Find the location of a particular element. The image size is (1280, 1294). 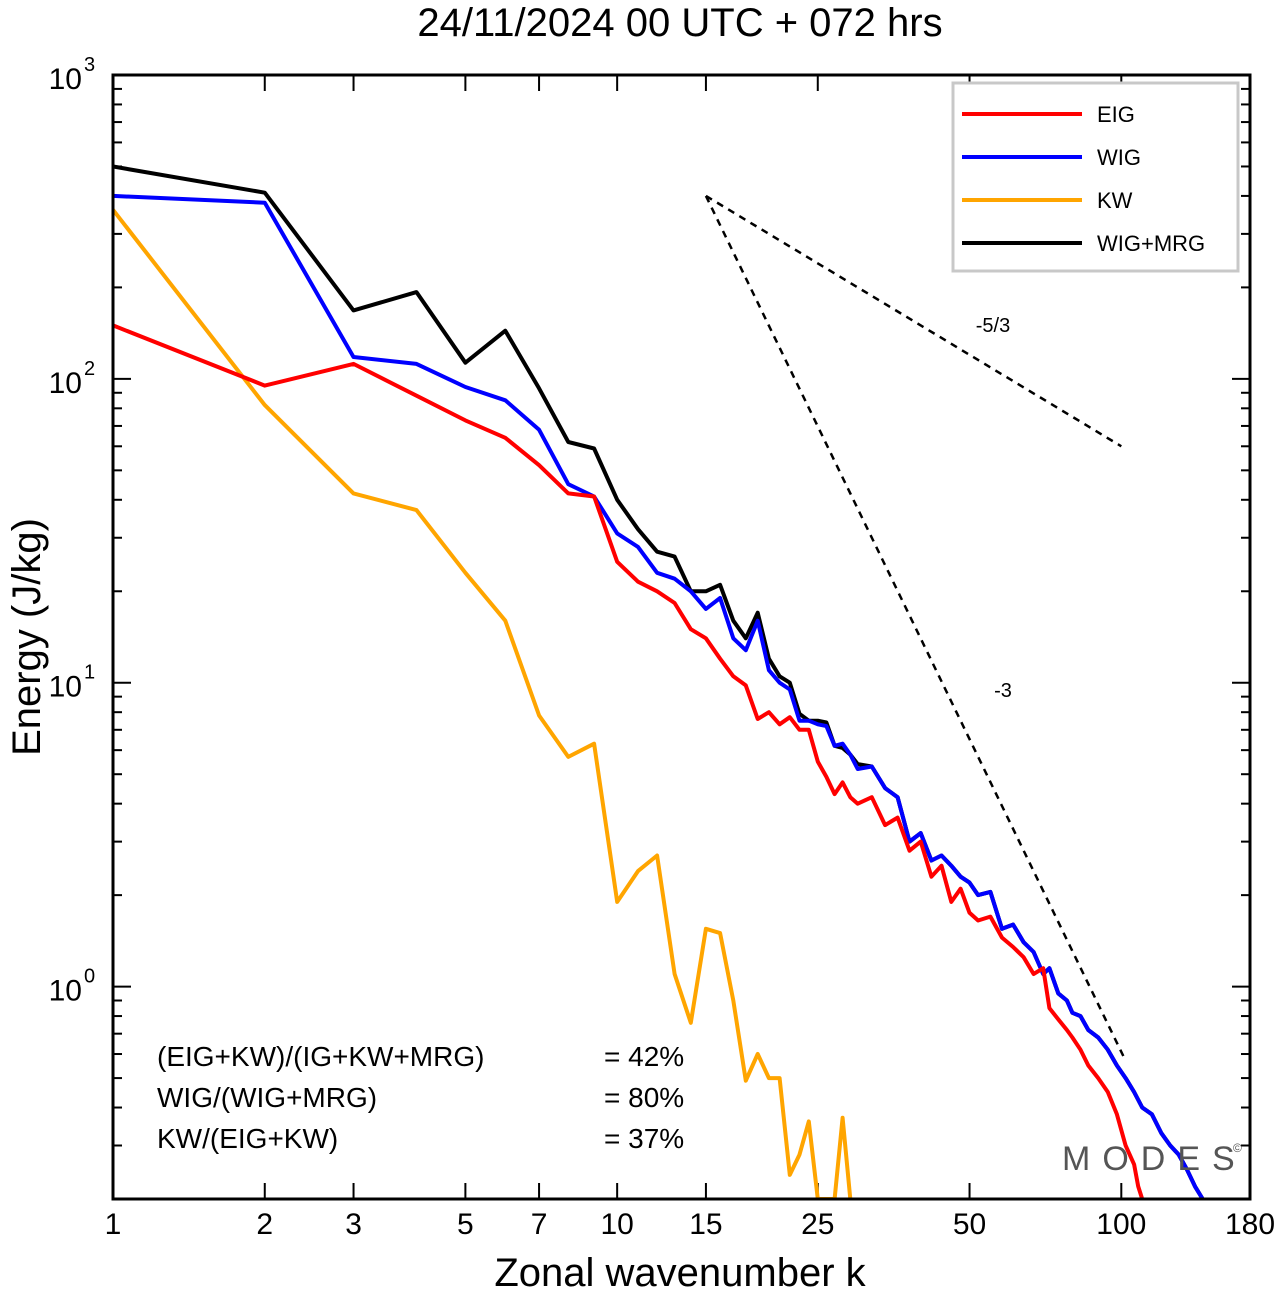

ratio-value: = 42% is located at coordinates (644, 1056).